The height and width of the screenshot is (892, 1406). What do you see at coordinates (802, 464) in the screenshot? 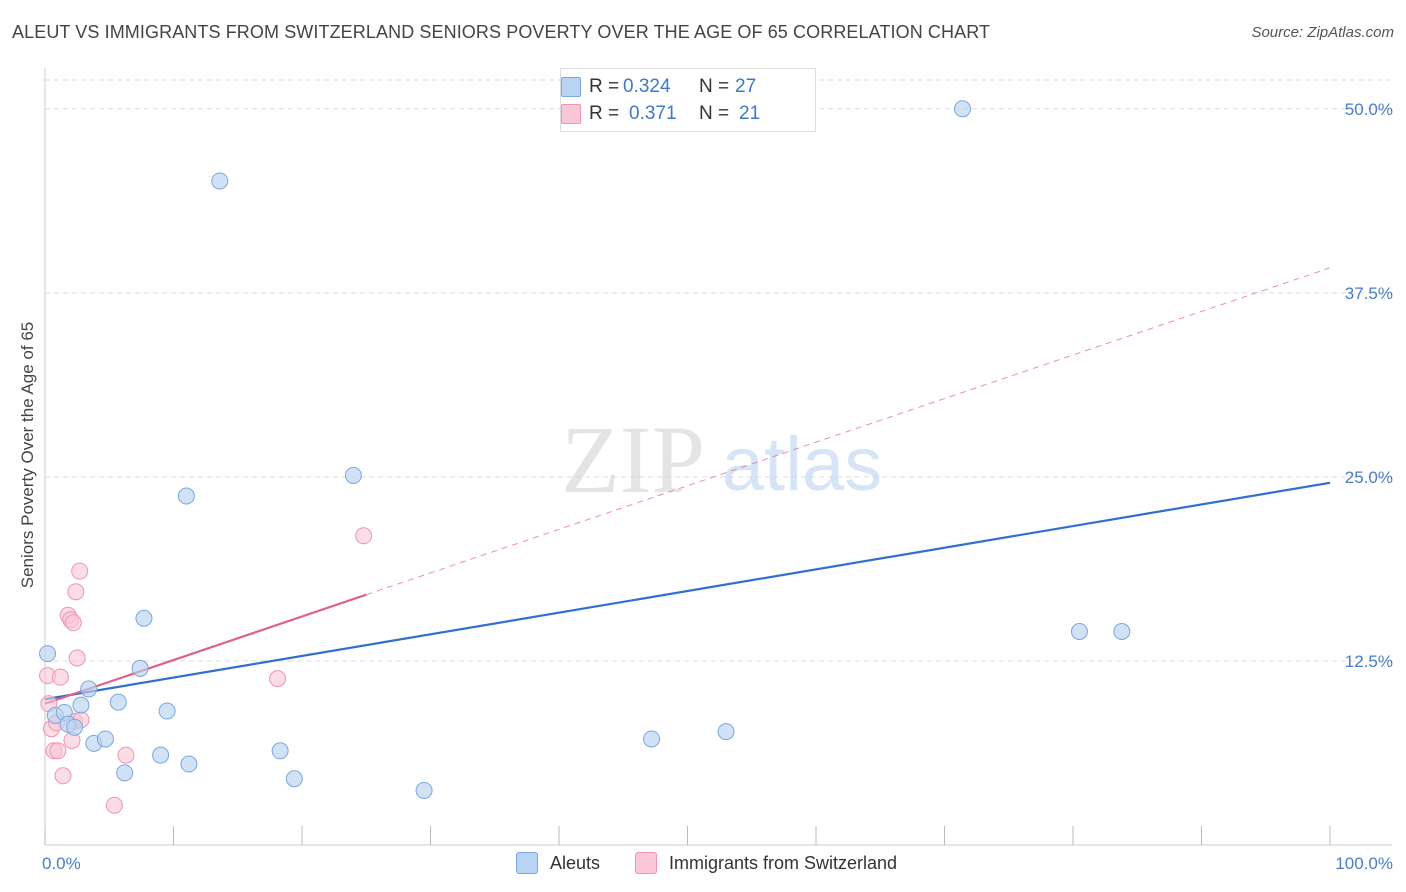
I see `watermark-atlas: atlas` at bounding box center [802, 464].